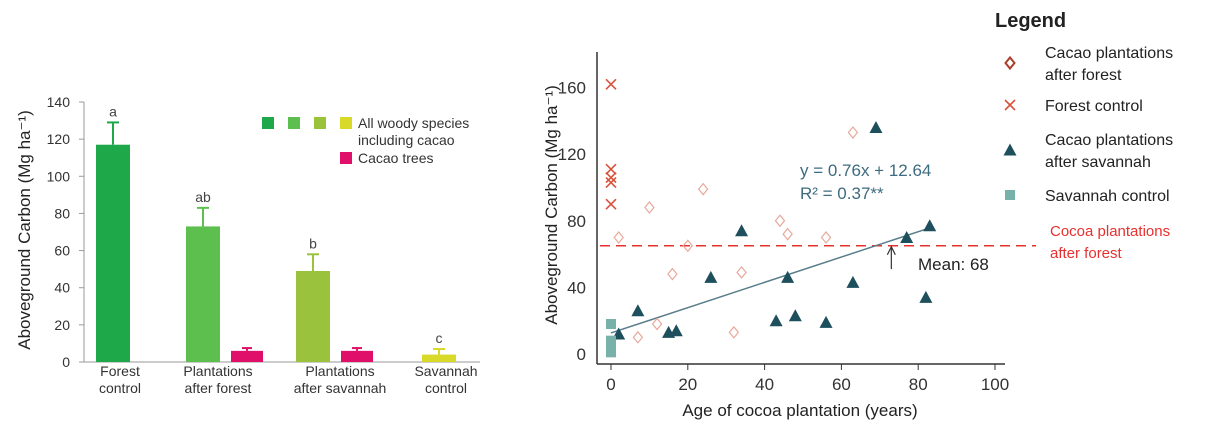 This screenshot has height=425, width=1210. Describe the element at coordinates (1094, 106) in the screenshot. I see `legend-label: Forest control` at that location.